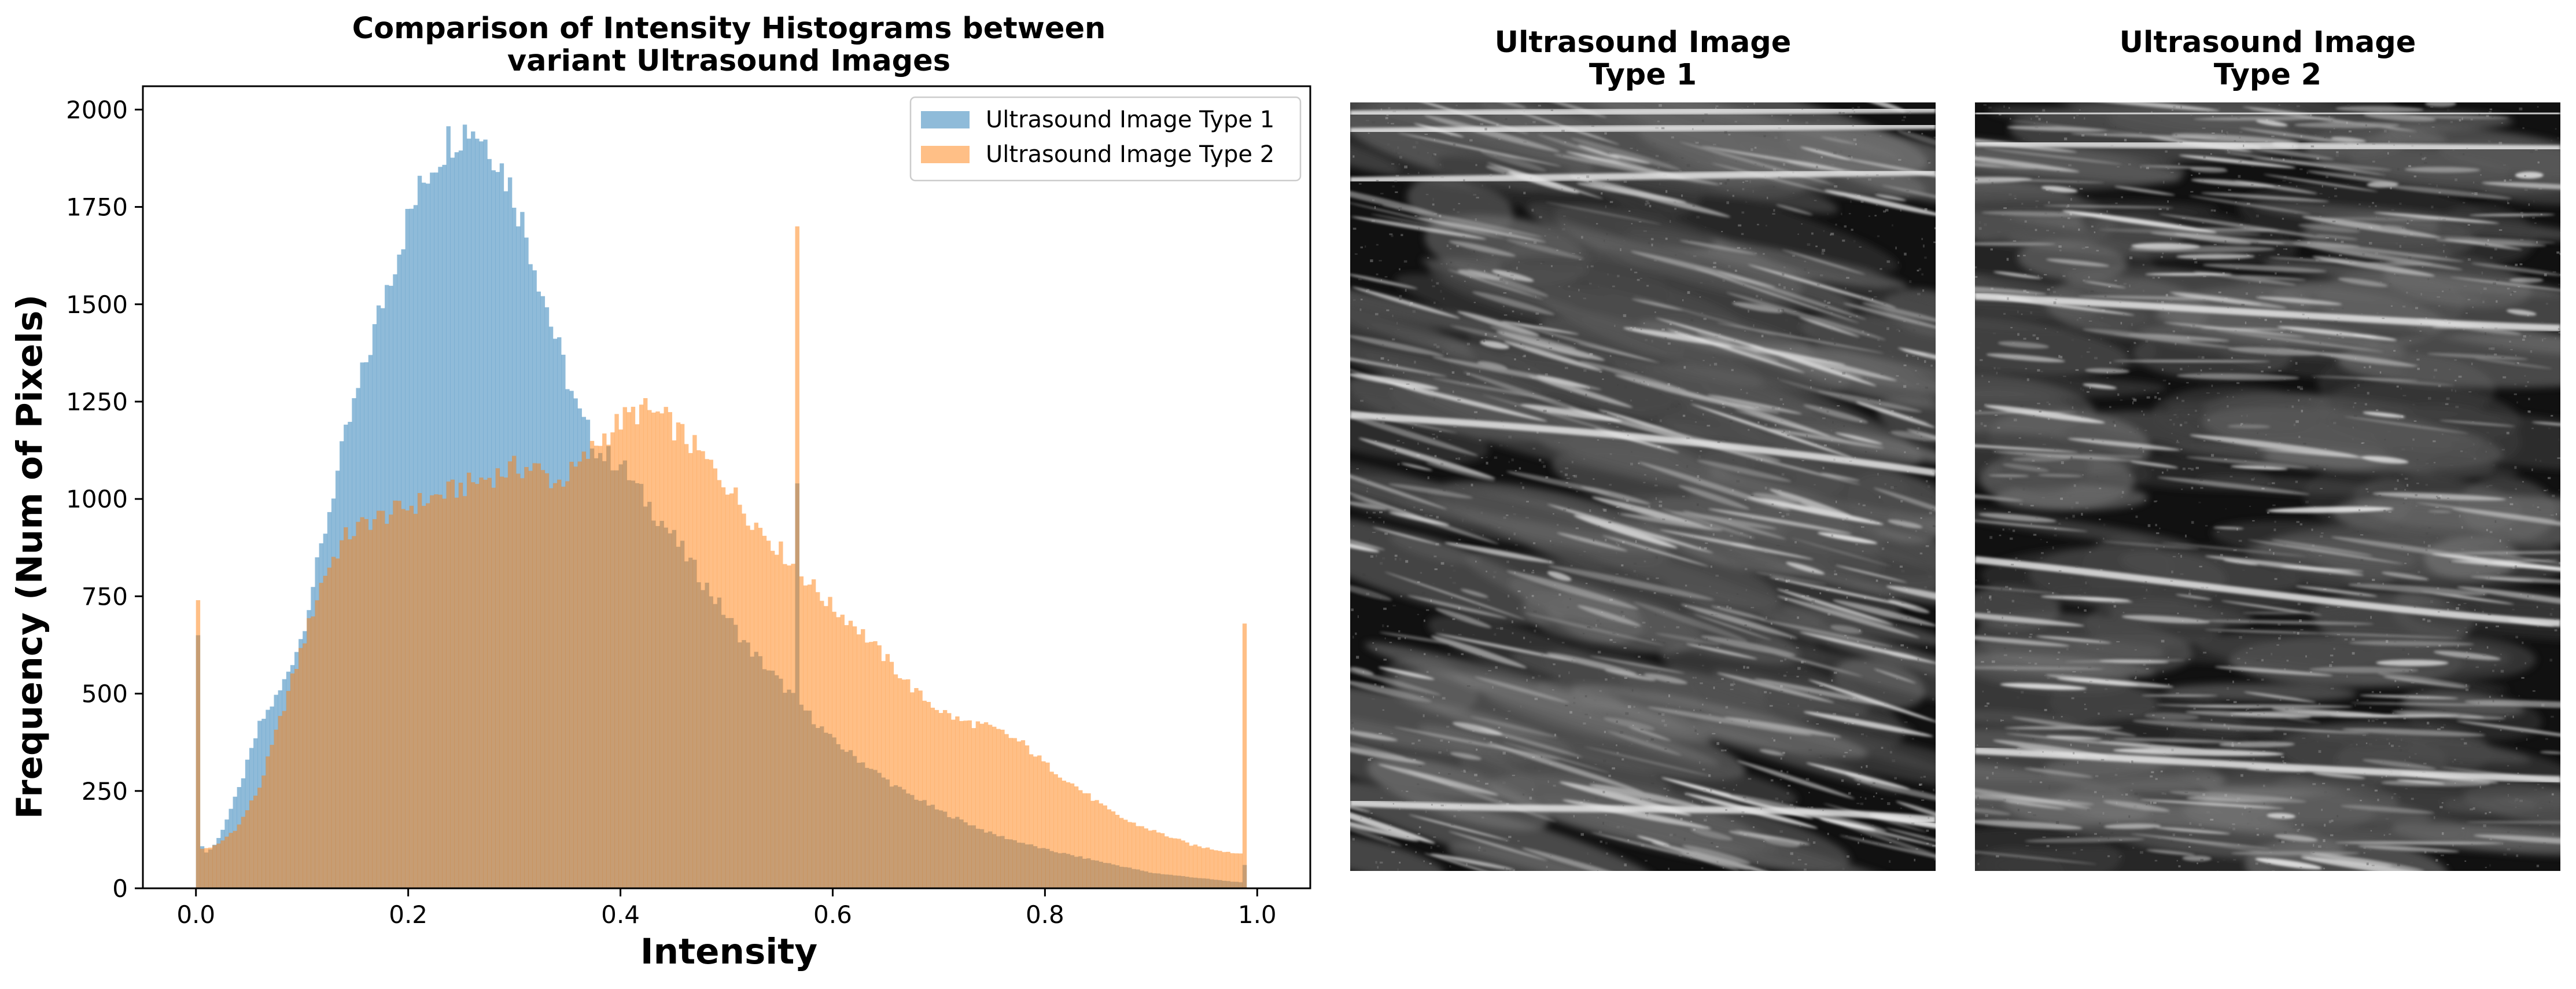 Image resolution: width=2576 pixels, height=989 pixels. I want to click on x-tick-label: 1.0, so click(1257, 914).